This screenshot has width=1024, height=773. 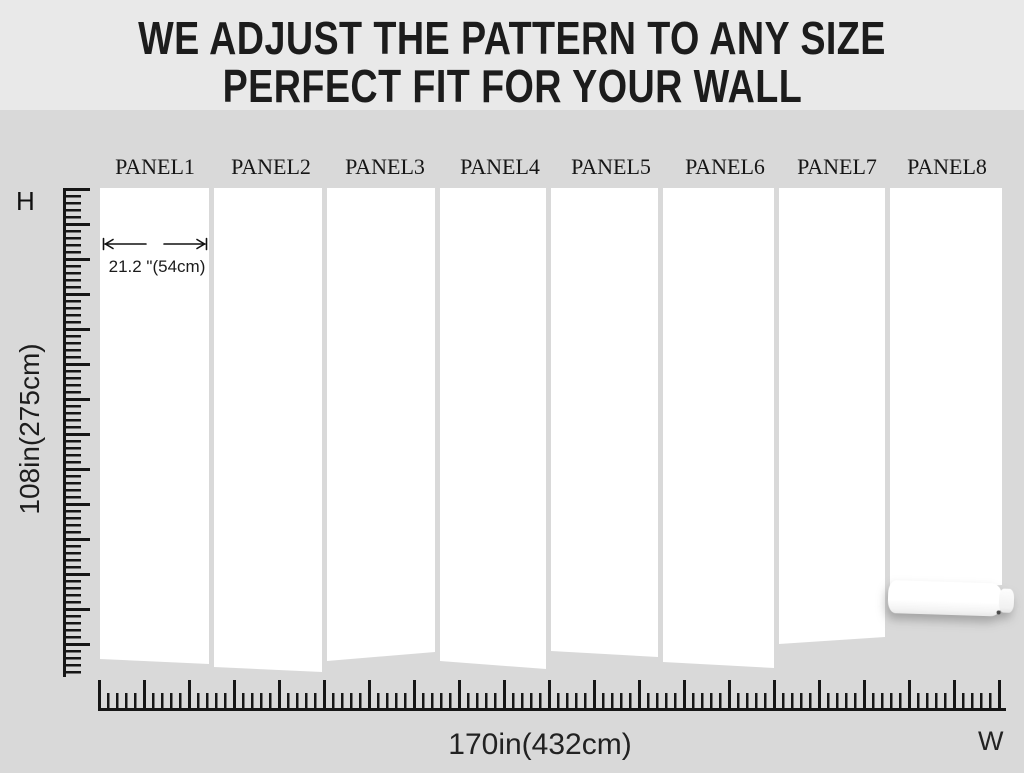 I want to click on panel-1-label: PANEL1, so click(x=155, y=166).